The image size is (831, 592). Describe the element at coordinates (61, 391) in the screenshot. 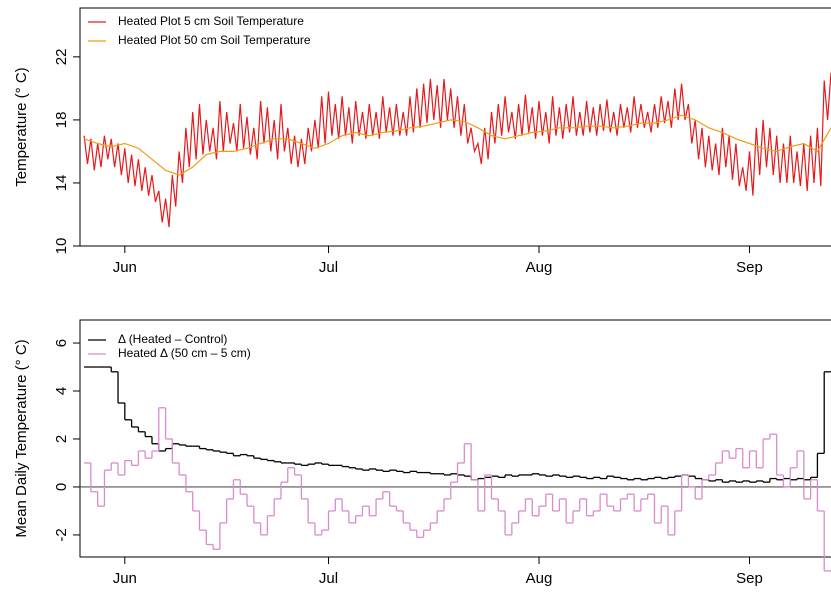

I see `y-tick-label: 4` at that location.